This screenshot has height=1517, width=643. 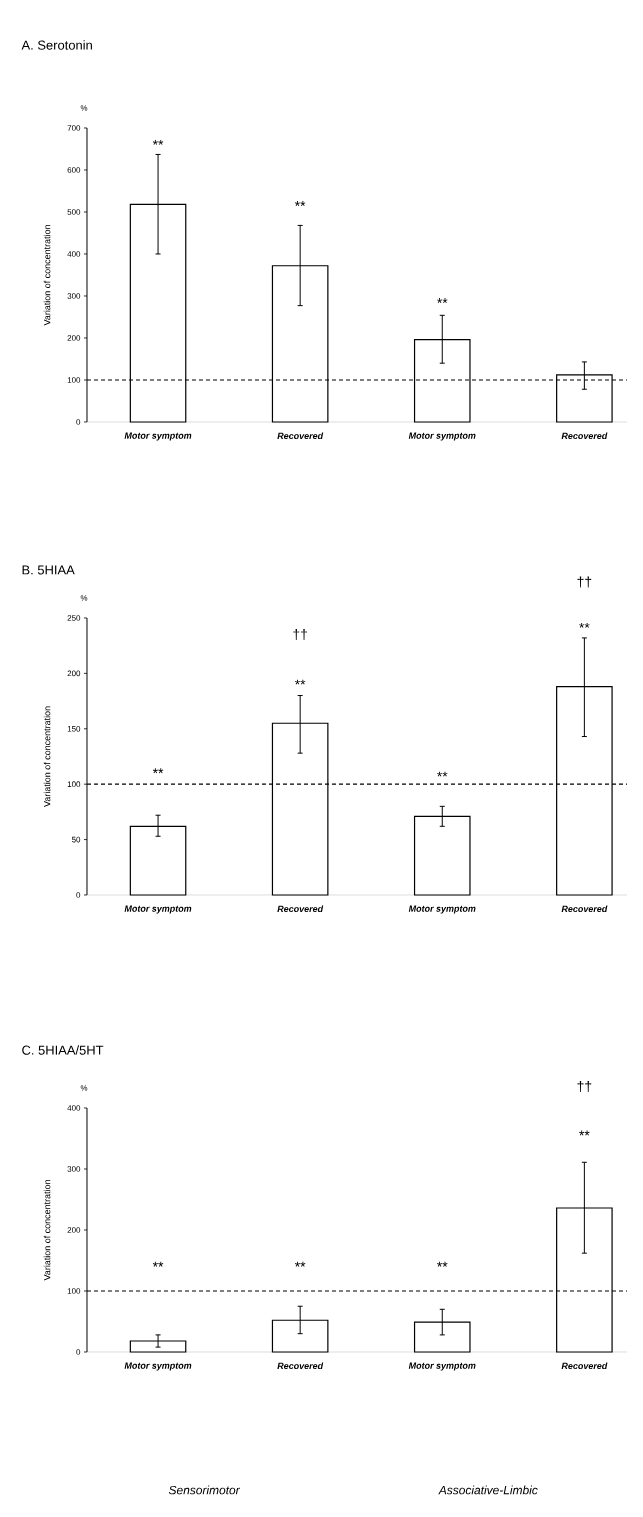 I want to click on chart-title: A. Serotonin, so click(x=56, y=45).